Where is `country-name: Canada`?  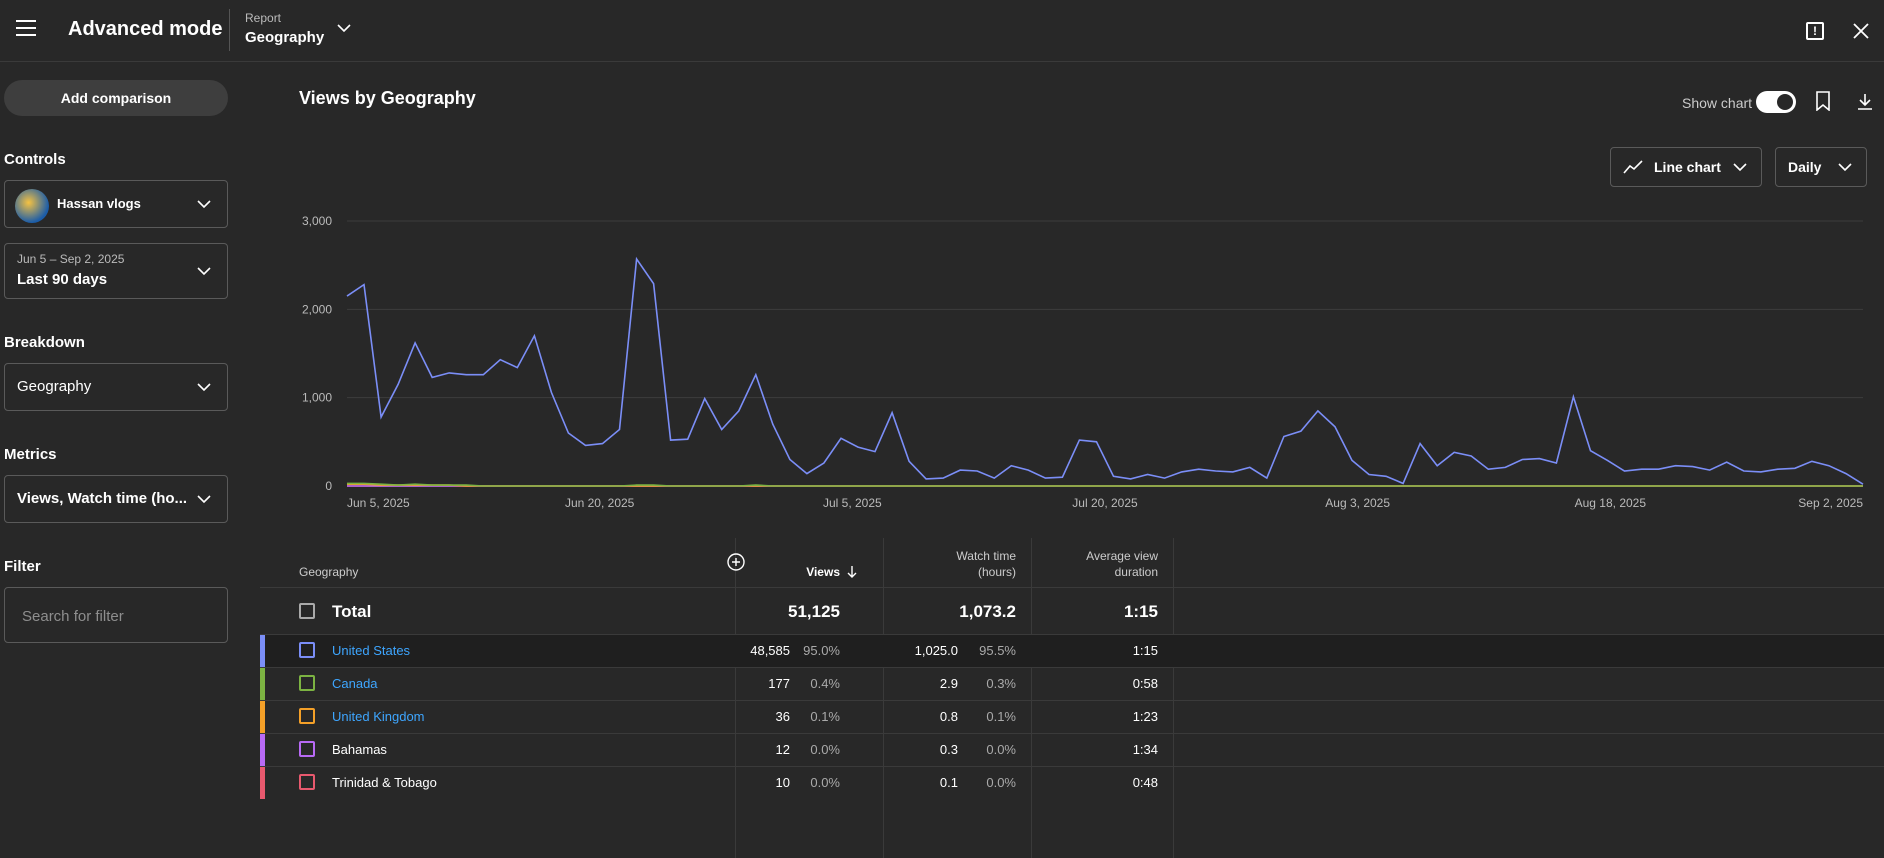
country-name: Canada is located at coordinates (355, 683).